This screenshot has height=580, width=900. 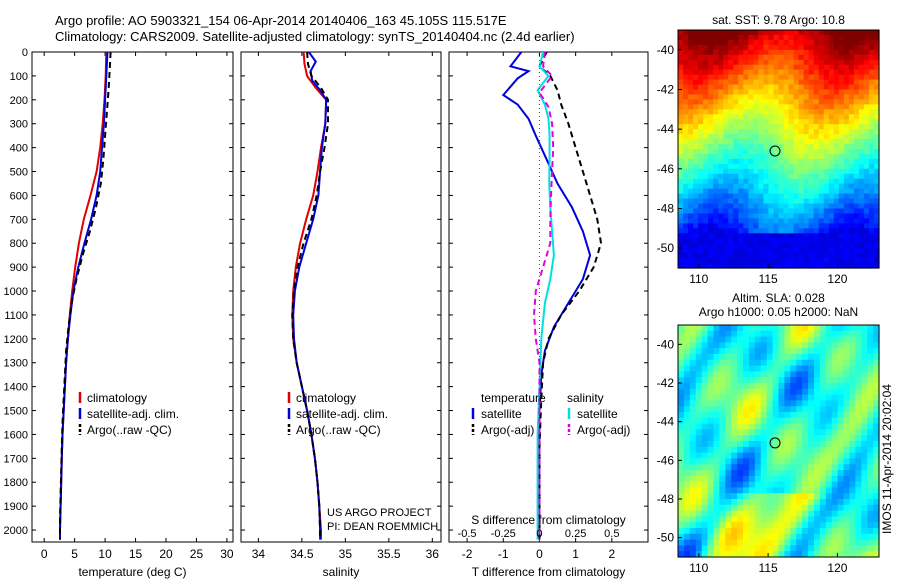 I want to click on x-tick-label: -1, so click(x=503, y=554).